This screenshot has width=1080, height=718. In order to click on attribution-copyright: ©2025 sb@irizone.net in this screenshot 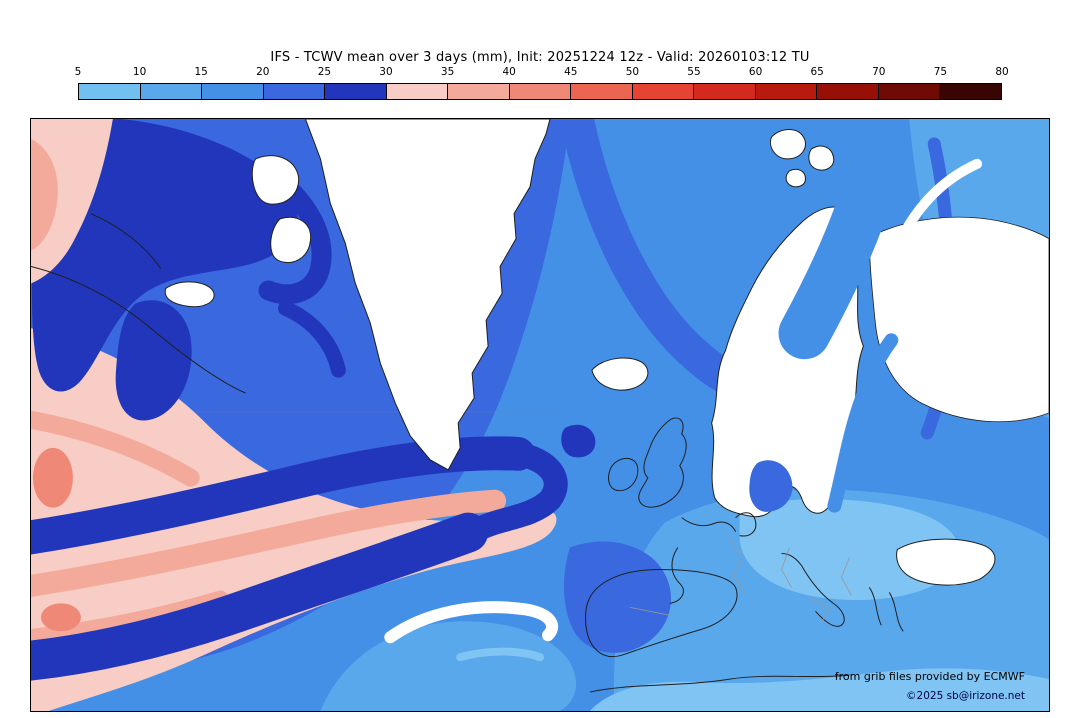, I will do `click(965, 696)`.